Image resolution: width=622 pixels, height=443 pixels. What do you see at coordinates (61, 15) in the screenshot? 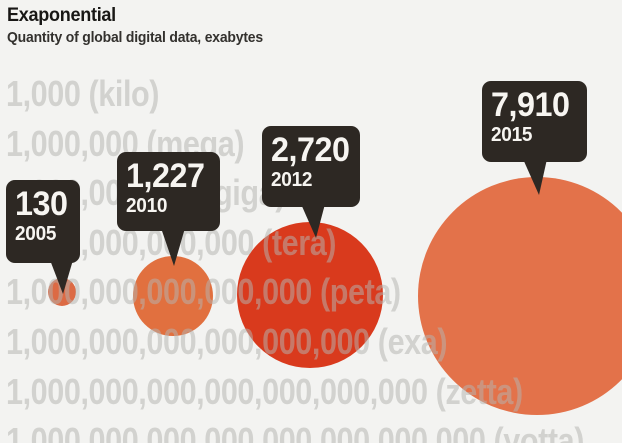
I see `page-title: Exaponential` at bounding box center [61, 15].